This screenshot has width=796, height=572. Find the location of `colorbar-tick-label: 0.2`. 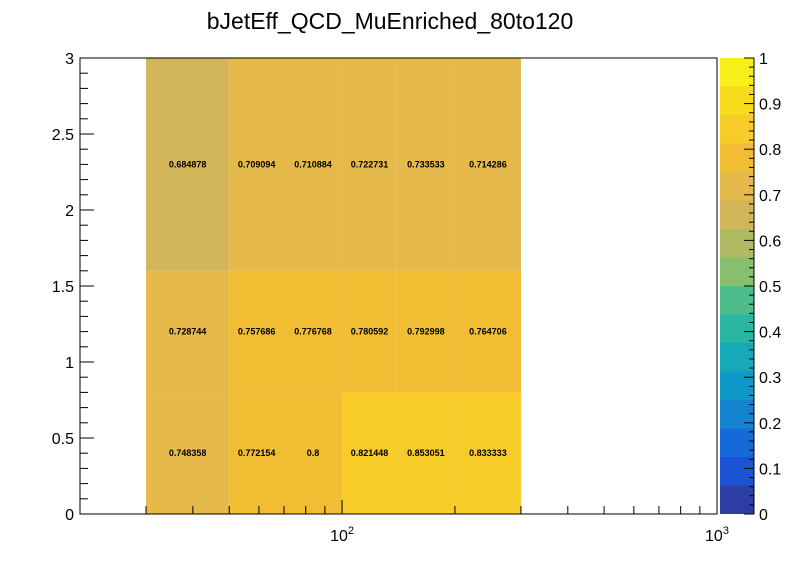

colorbar-tick-label: 0.2 is located at coordinates (770, 424).